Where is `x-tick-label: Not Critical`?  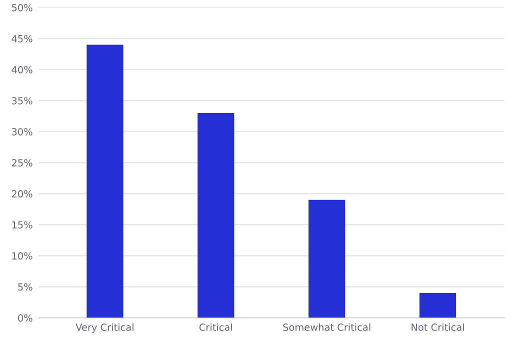
x-tick-label: Not Critical is located at coordinates (438, 327).